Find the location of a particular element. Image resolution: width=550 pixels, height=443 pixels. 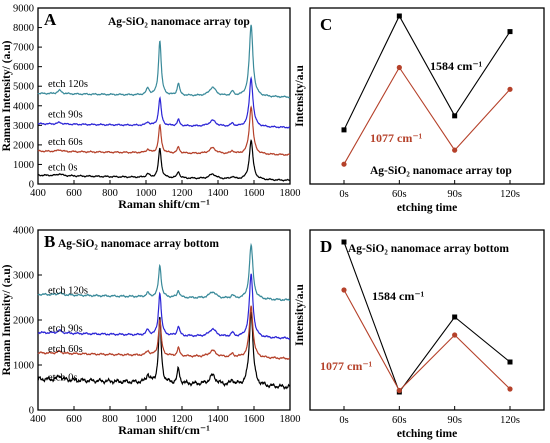

y-tick-label: 7000 is located at coordinates (23, 48).